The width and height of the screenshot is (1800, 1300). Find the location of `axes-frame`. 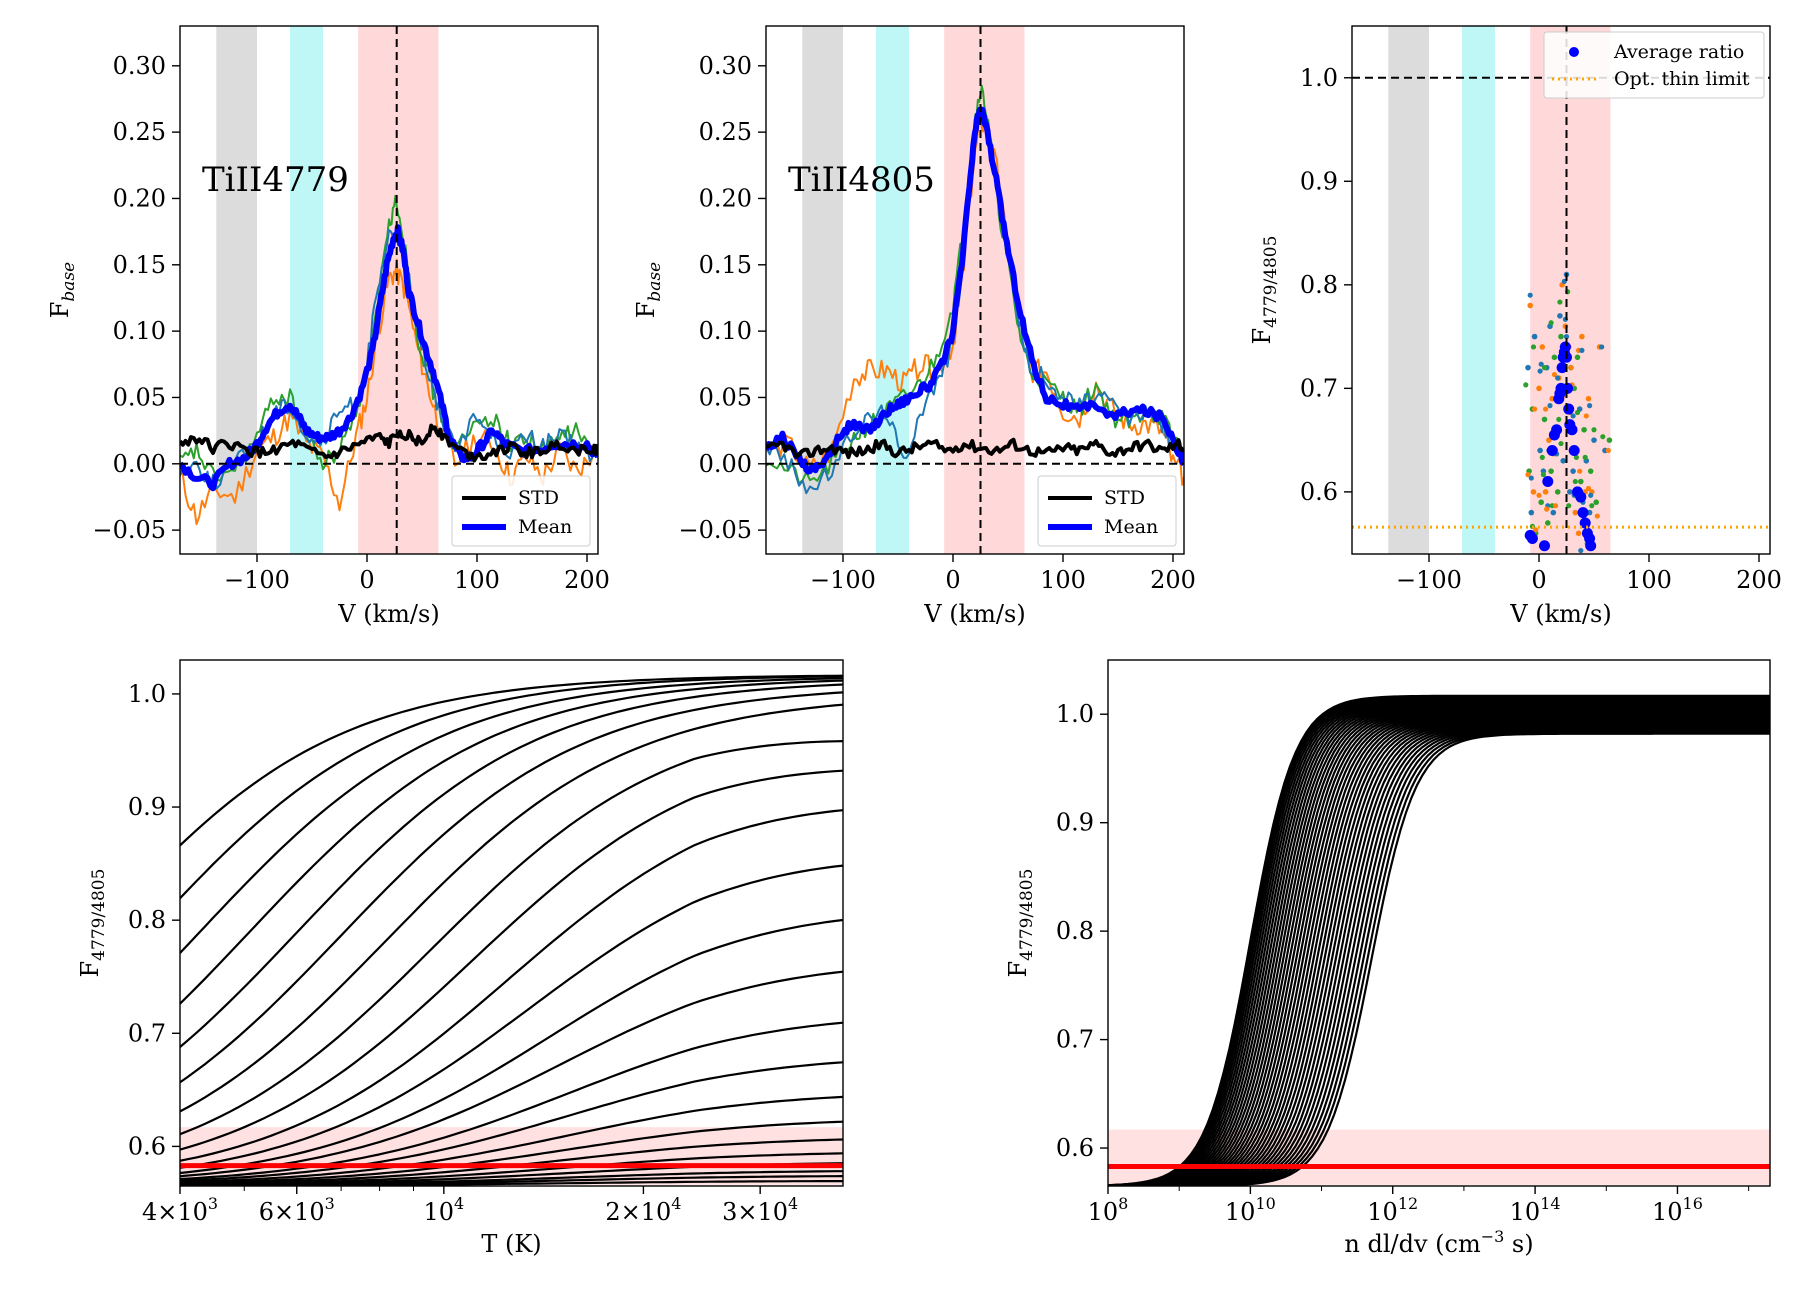

axes-frame is located at coordinates (975, 290).